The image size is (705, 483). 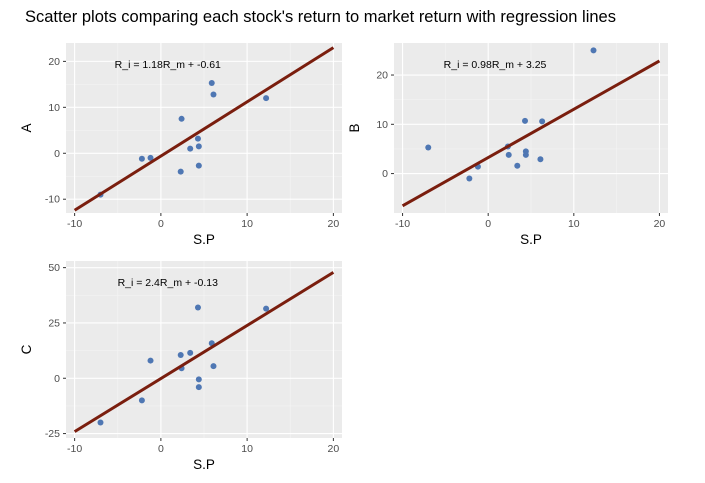 I want to click on y-axis-title: B, so click(x=354, y=127).